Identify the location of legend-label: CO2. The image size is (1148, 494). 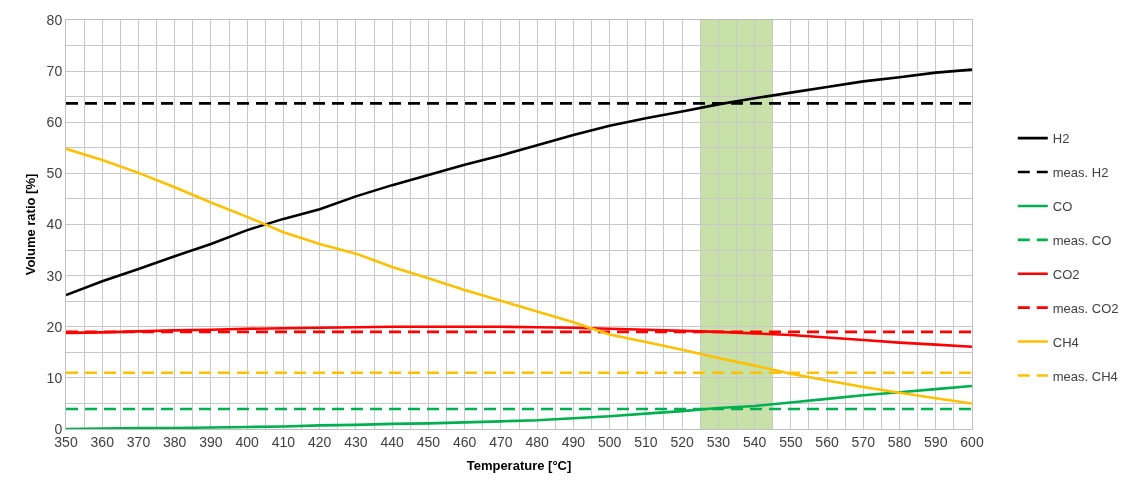
(1066, 274).